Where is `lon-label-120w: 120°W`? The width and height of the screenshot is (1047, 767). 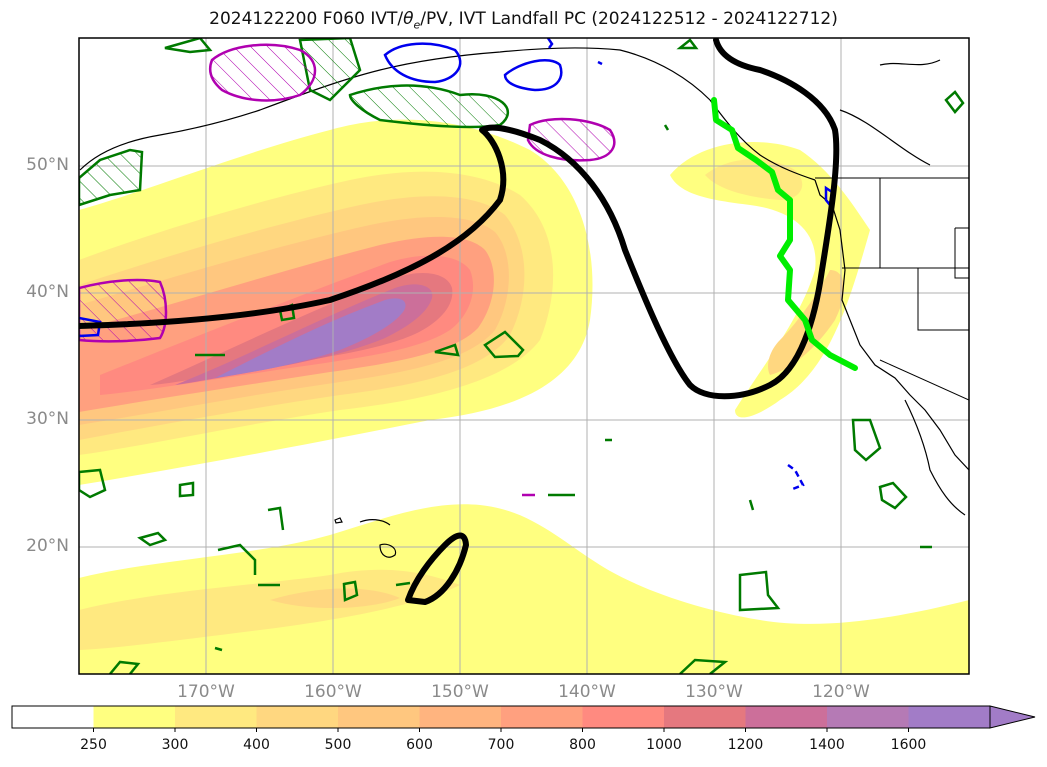 lon-label-120w: 120°W is located at coordinates (841, 692).